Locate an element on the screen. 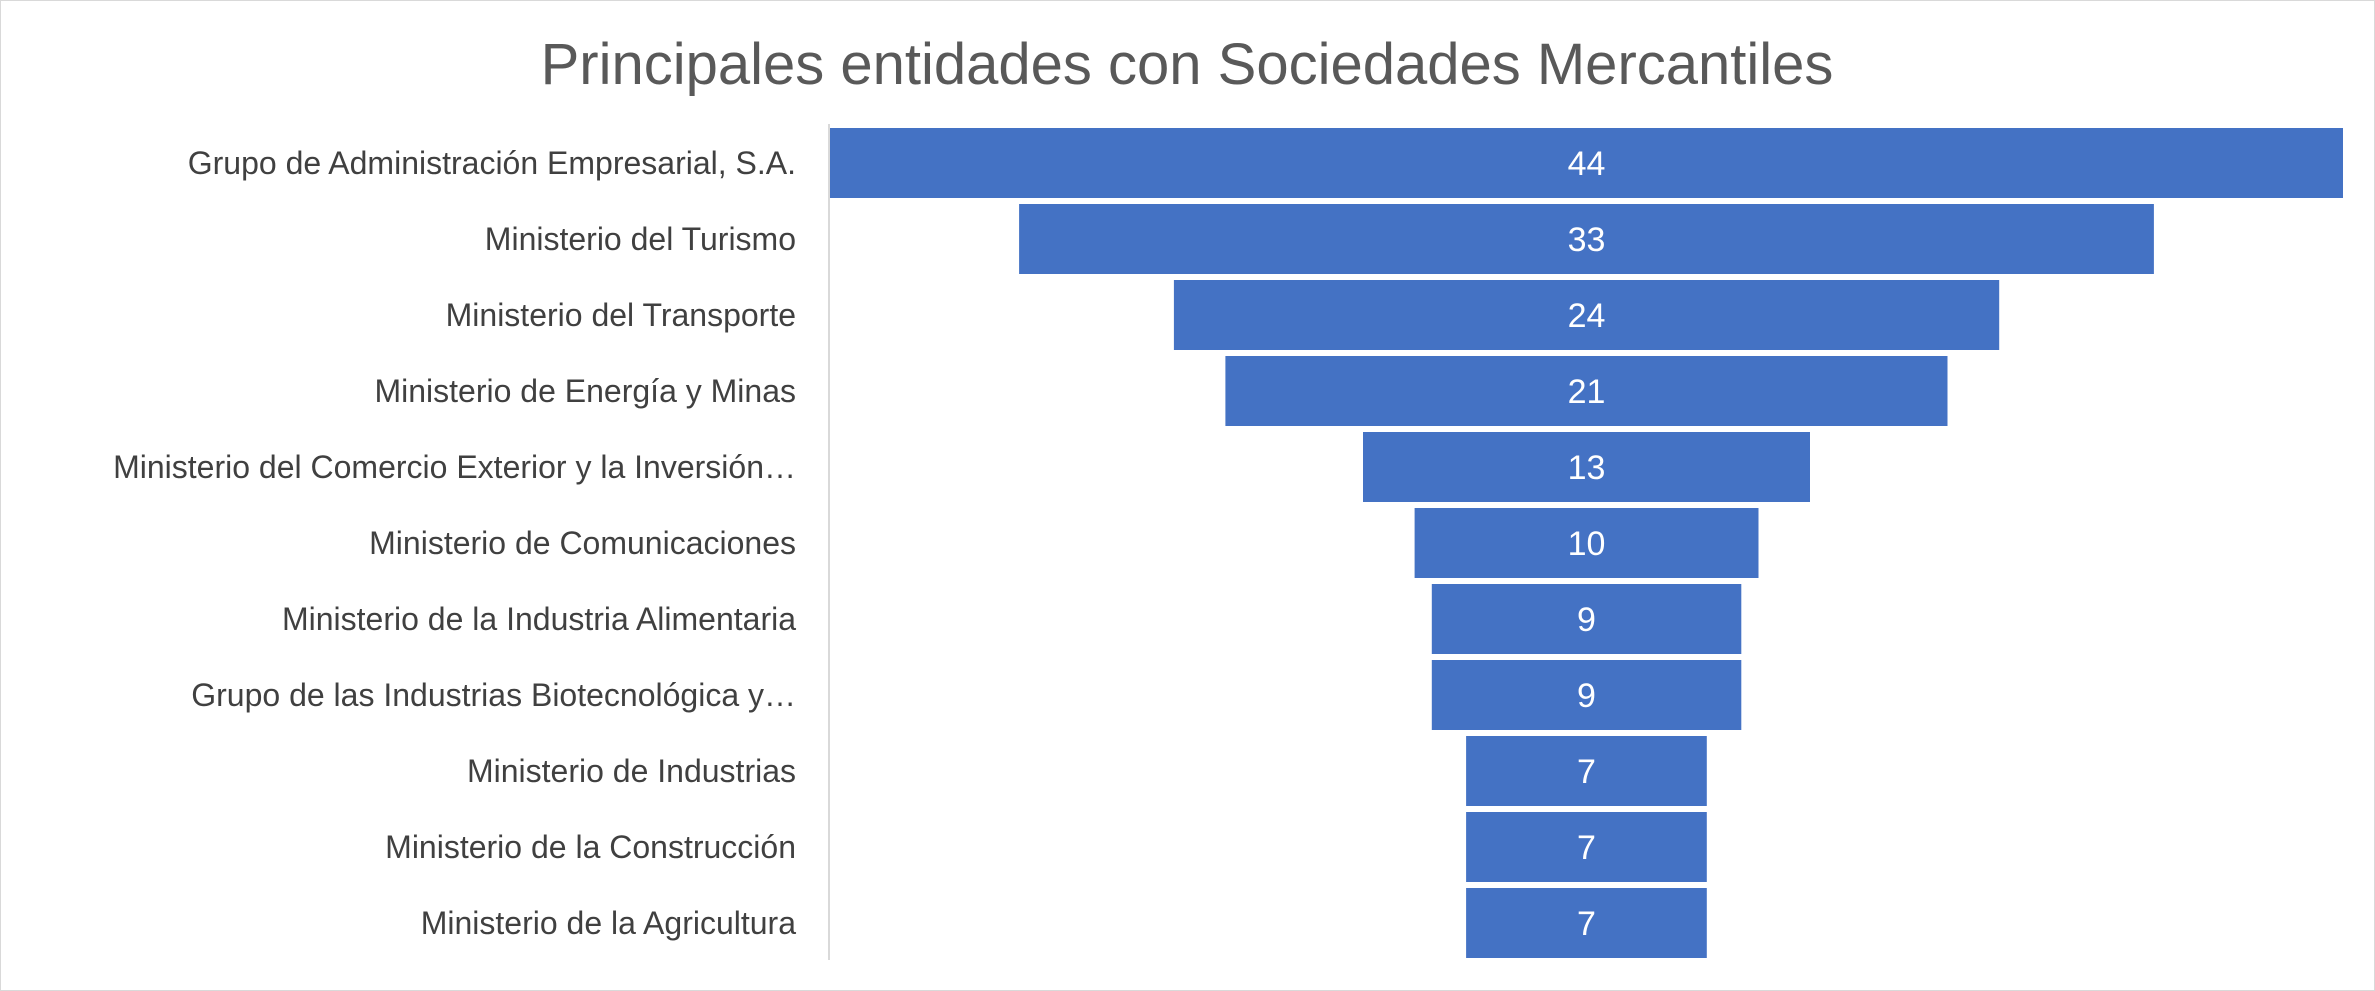 The height and width of the screenshot is (991, 2375). data-label: 33 is located at coordinates (1587, 240).